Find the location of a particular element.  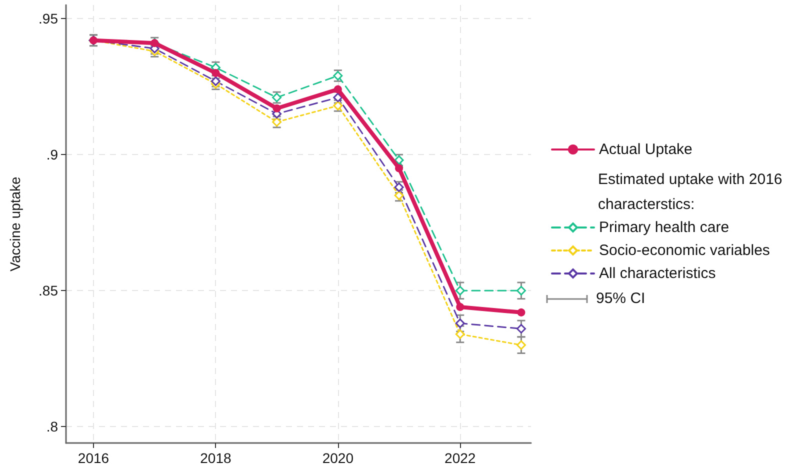

y-tick-label: .9 is located at coordinates (52, 154).